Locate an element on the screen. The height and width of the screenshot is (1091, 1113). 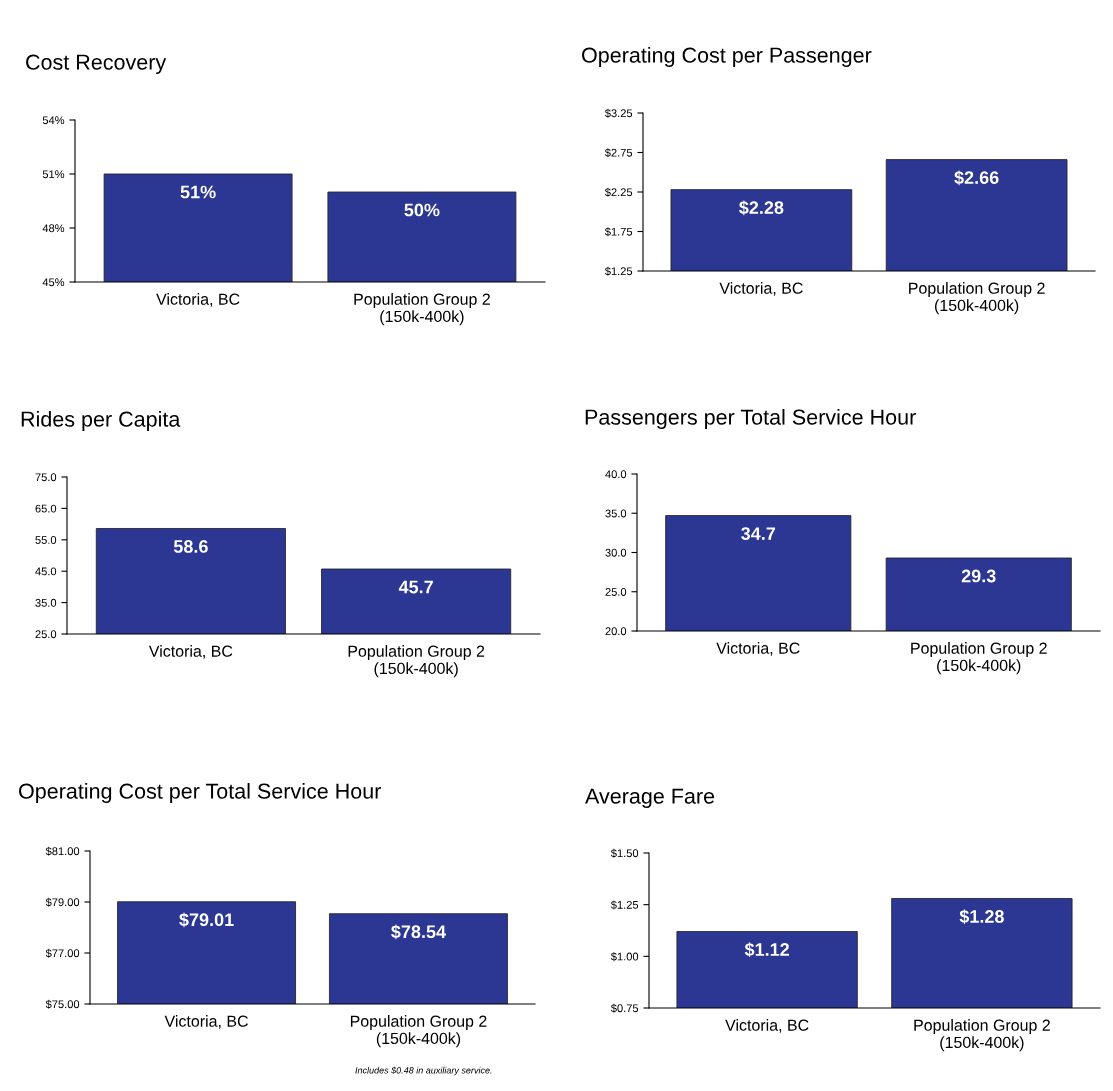
y-tick-label: $77.00 is located at coordinates (62, 953).